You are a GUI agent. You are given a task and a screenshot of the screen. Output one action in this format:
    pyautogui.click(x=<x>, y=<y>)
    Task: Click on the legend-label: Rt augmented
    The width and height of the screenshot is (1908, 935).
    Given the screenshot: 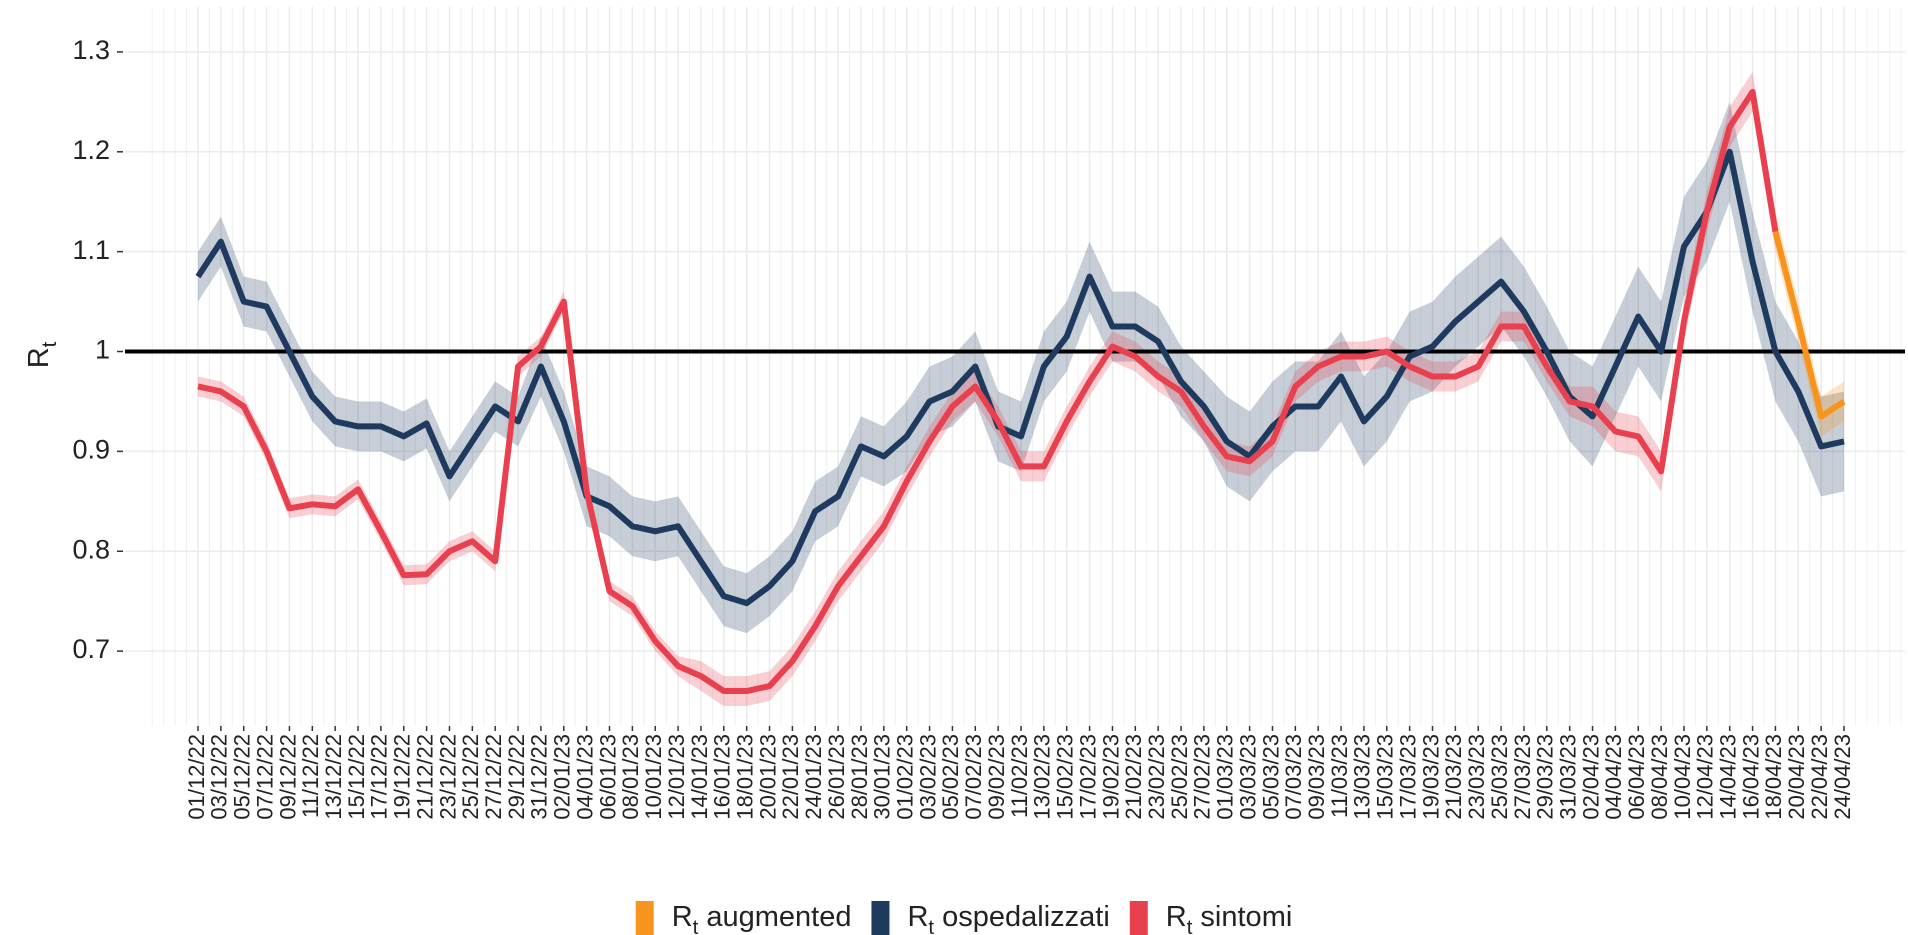 What is the action you would take?
    pyautogui.click(x=762, y=918)
    